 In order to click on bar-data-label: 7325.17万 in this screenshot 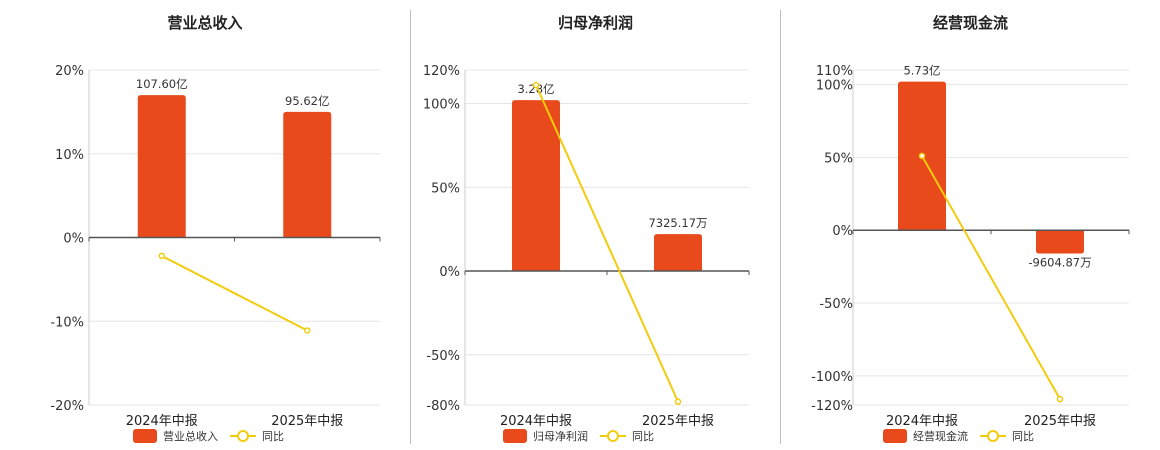, I will do `click(677, 223)`.